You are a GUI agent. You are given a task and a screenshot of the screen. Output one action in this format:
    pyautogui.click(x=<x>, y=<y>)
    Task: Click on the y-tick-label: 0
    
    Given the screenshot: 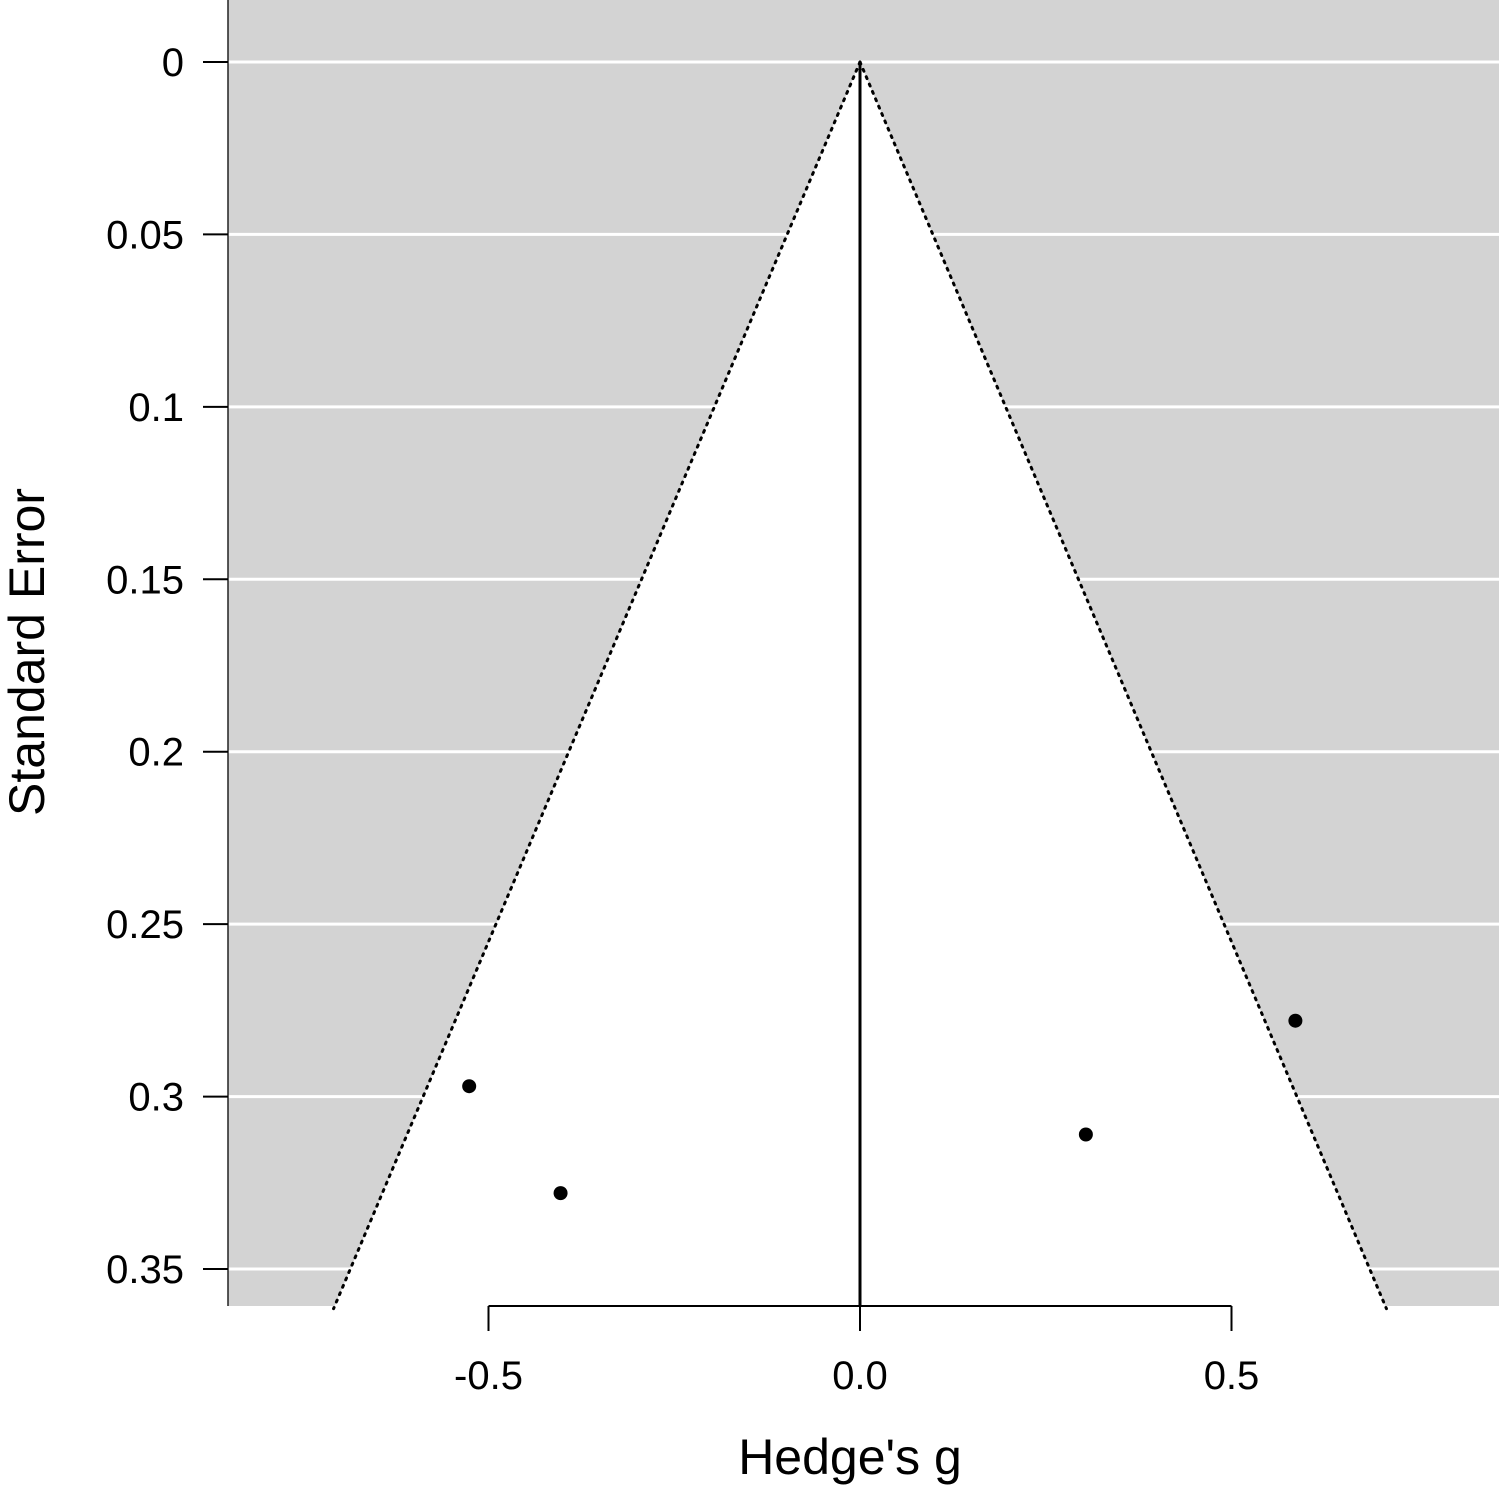 What is the action you would take?
    pyautogui.click(x=173, y=63)
    